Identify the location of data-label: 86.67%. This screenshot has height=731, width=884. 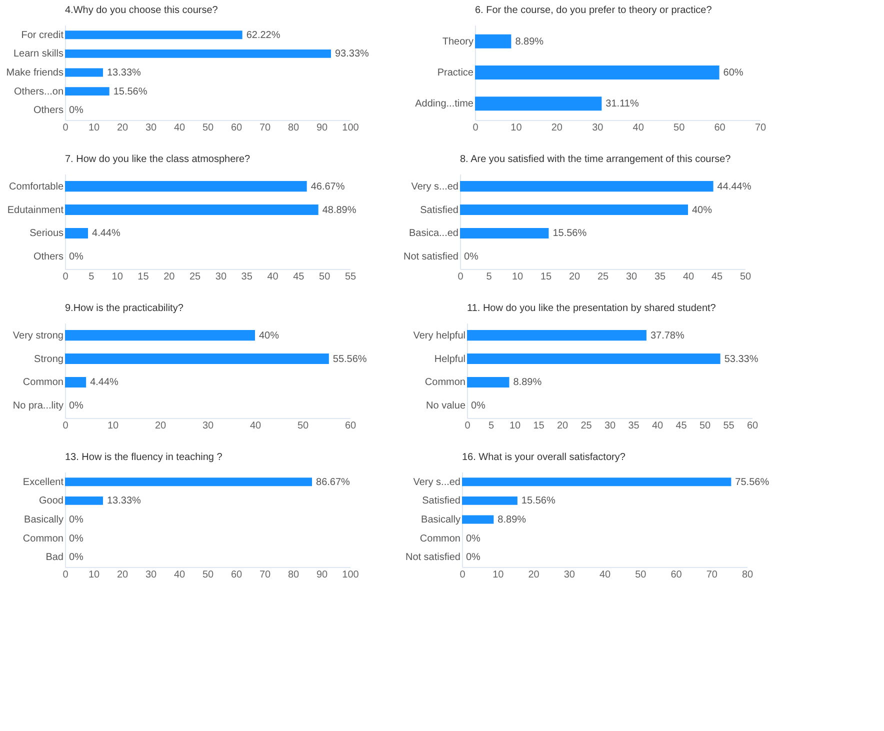
(333, 482).